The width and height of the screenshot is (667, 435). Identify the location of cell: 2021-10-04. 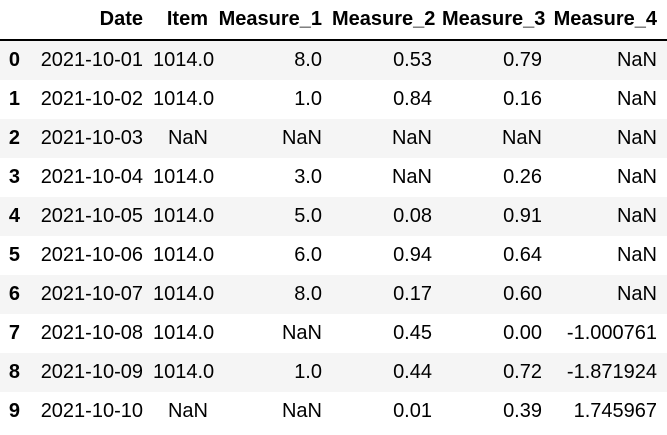
(91, 177).